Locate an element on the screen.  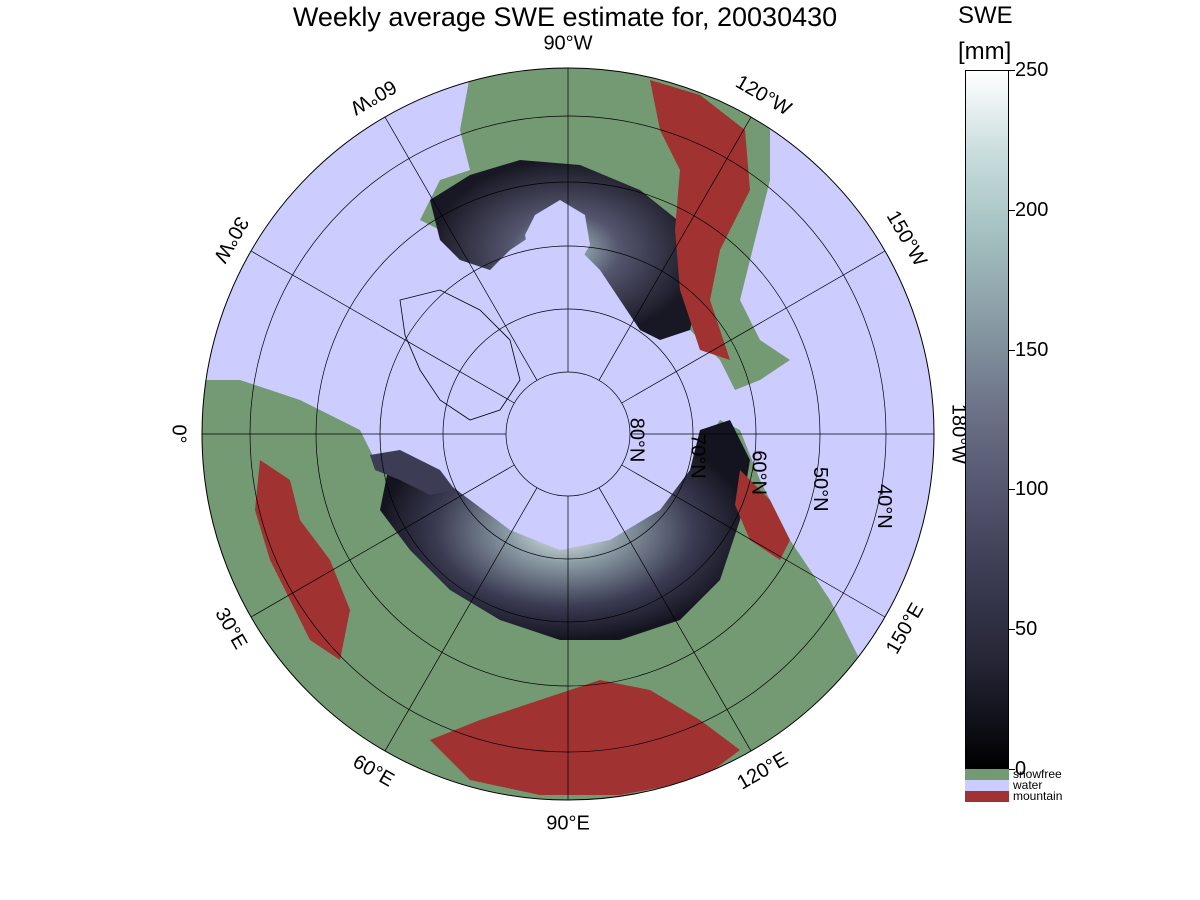
colorbar-tick-label: 100 is located at coordinates (1032, 489).